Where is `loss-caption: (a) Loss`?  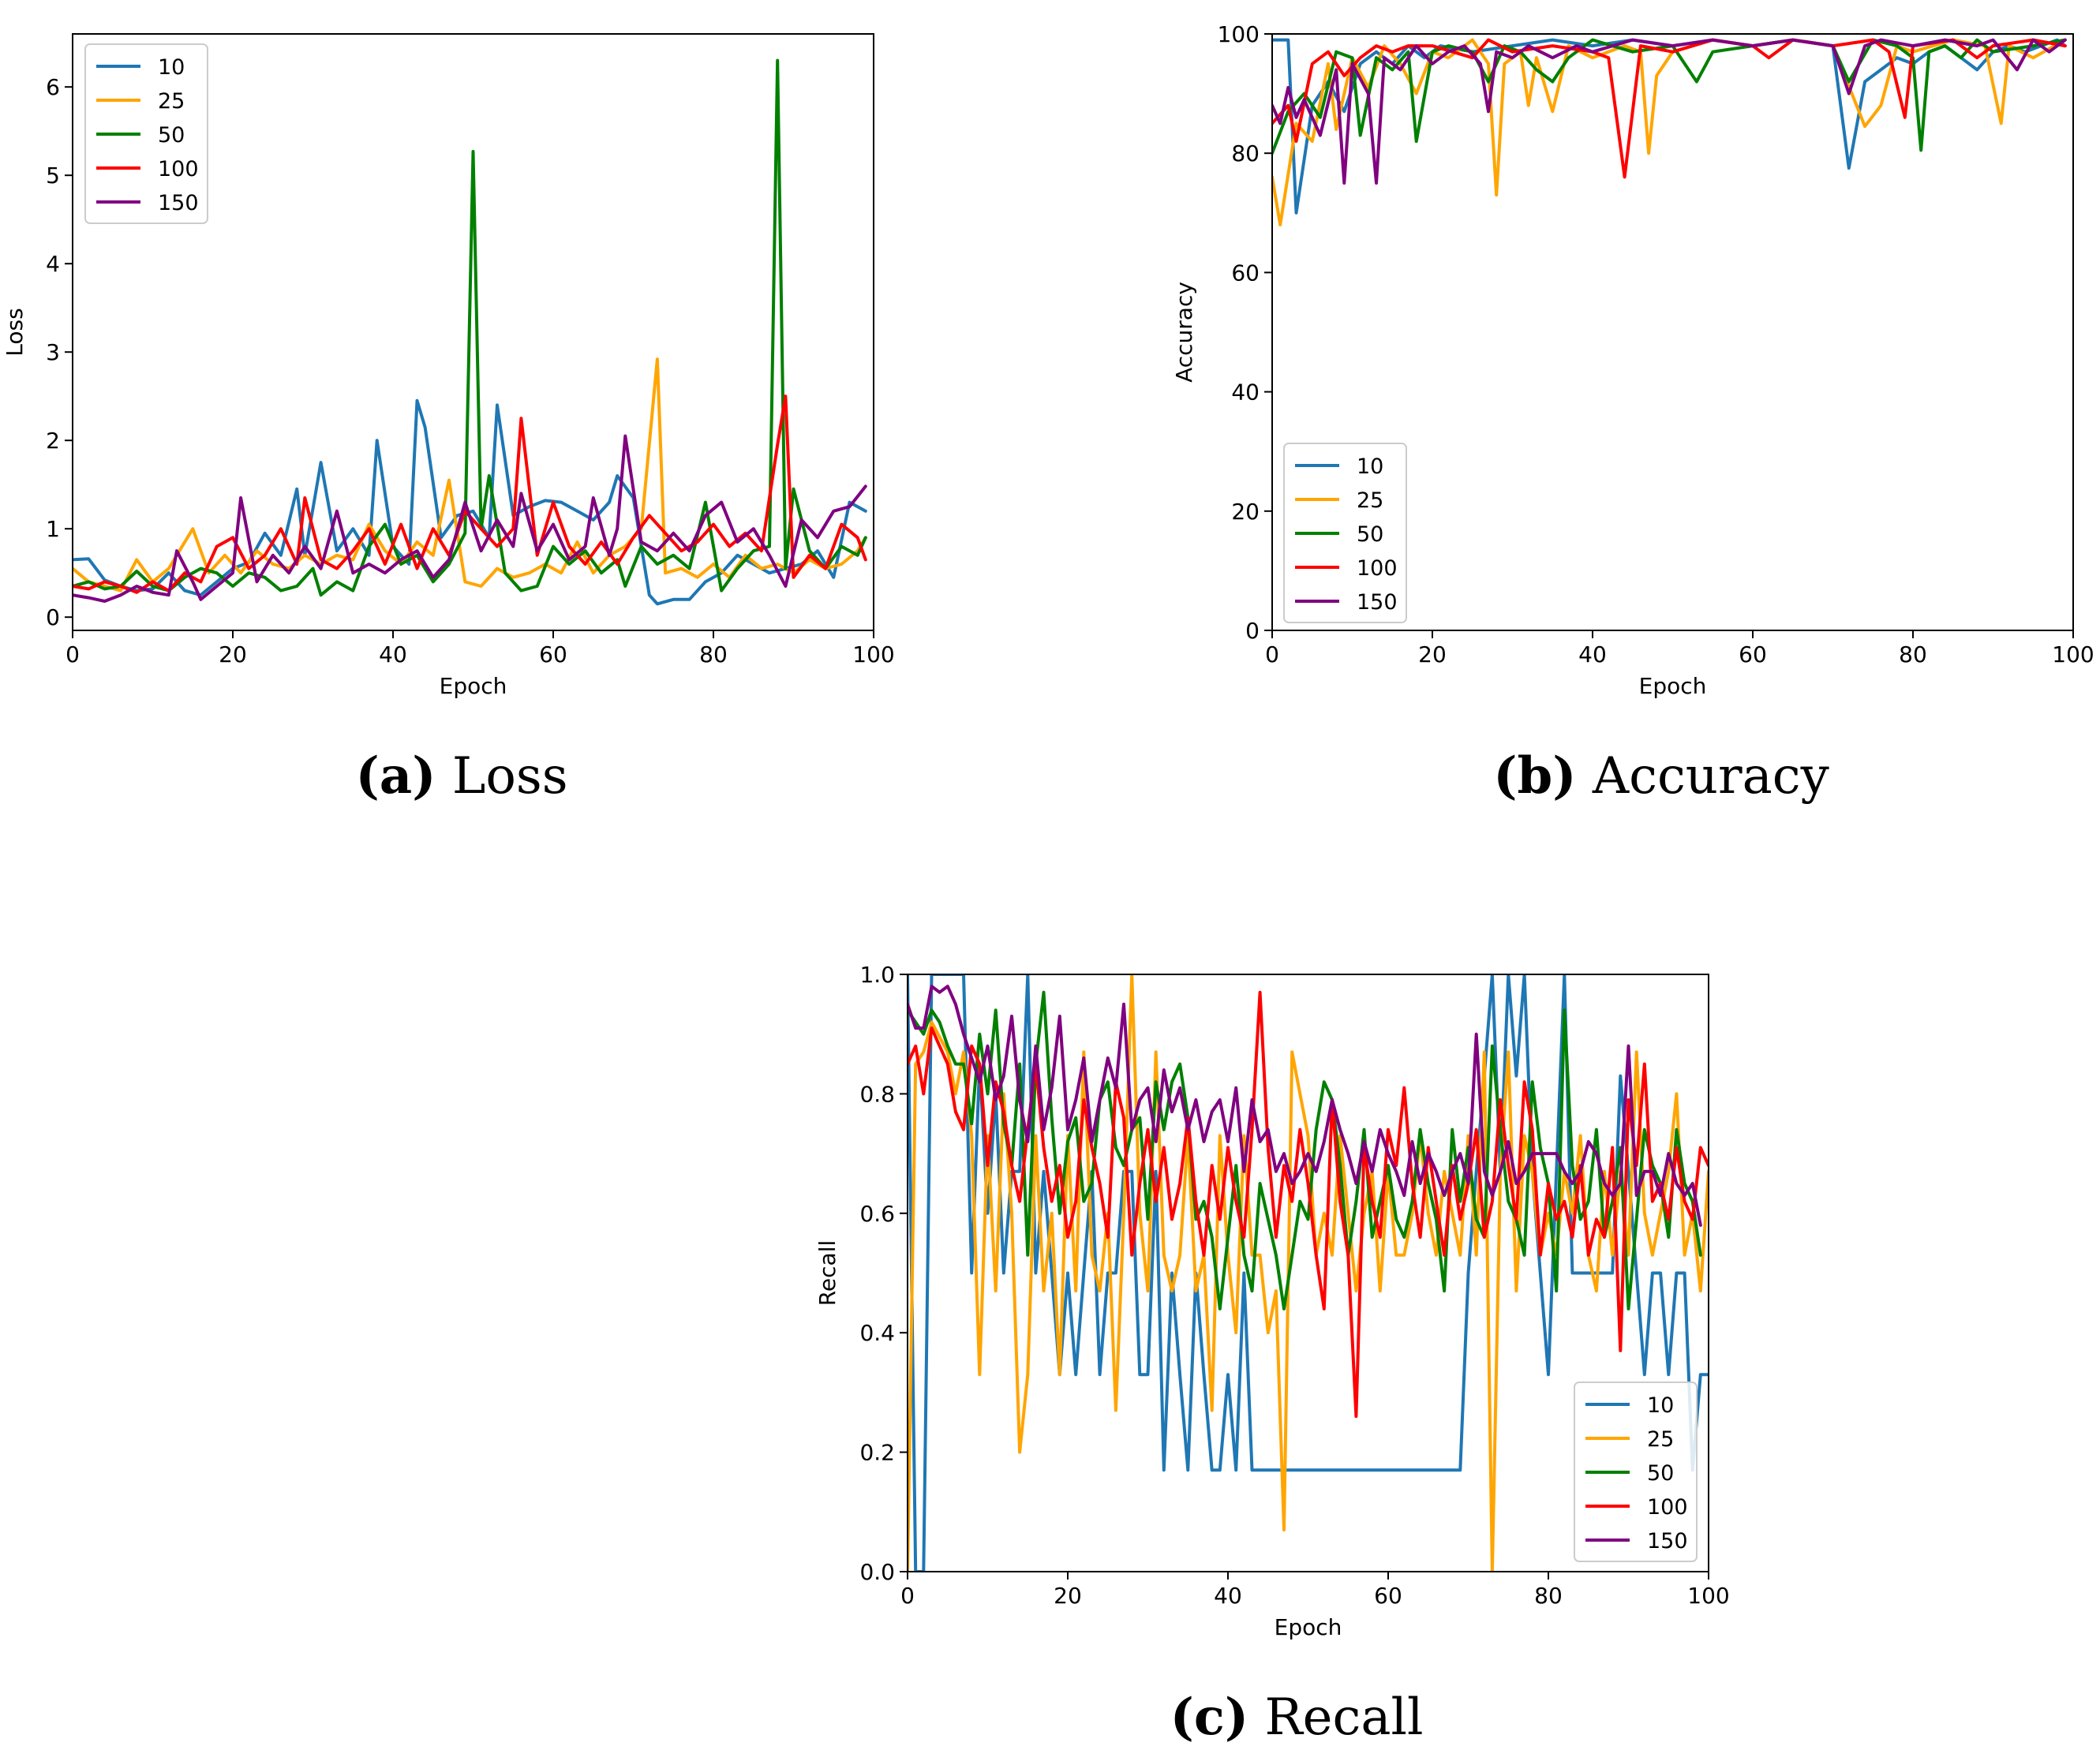
loss-caption: (a) Loss is located at coordinates (461, 776).